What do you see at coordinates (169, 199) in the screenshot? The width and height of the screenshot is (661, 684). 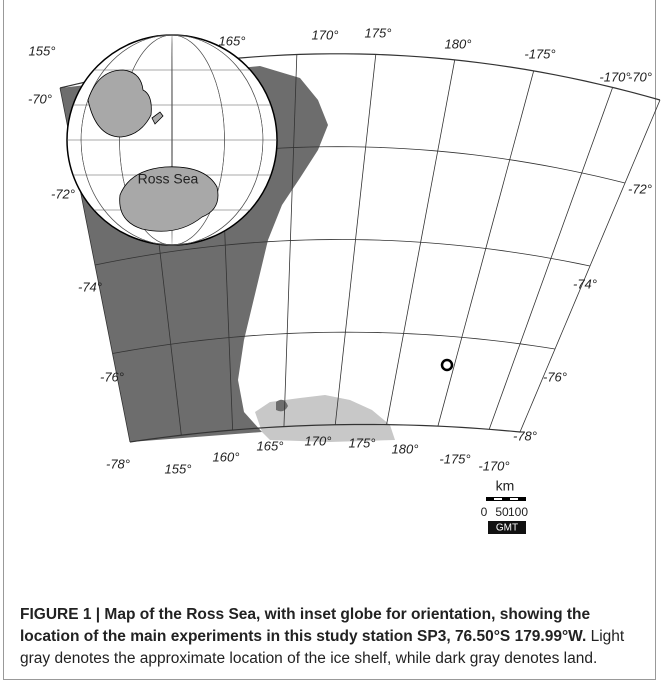 I see `globe-antarctica` at bounding box center [169, 199].